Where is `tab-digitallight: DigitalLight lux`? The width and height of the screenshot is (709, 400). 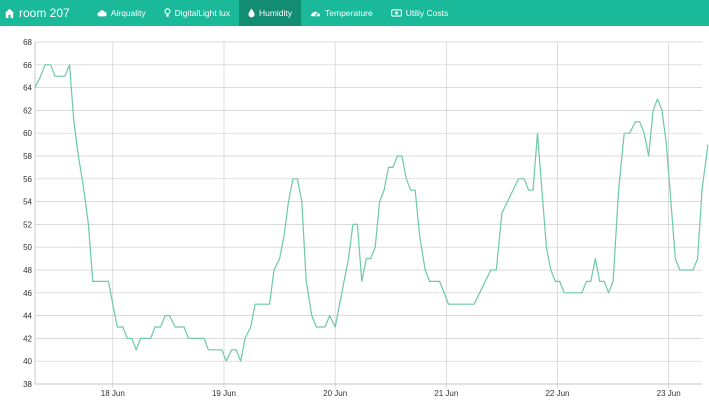
tab-digitallight: DigitalLight lux is located at coordinates (197, 13).